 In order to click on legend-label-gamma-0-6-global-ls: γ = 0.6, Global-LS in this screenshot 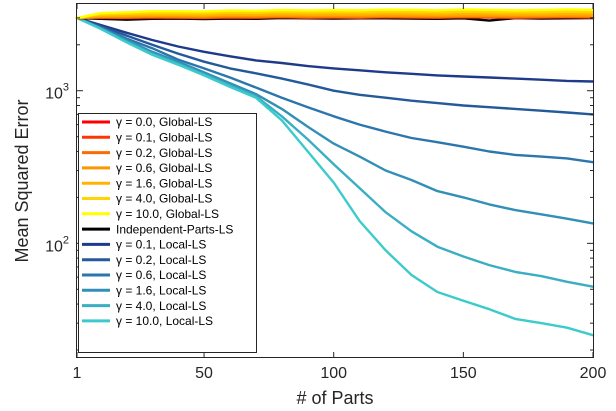, I will do `click(164, 168)`.